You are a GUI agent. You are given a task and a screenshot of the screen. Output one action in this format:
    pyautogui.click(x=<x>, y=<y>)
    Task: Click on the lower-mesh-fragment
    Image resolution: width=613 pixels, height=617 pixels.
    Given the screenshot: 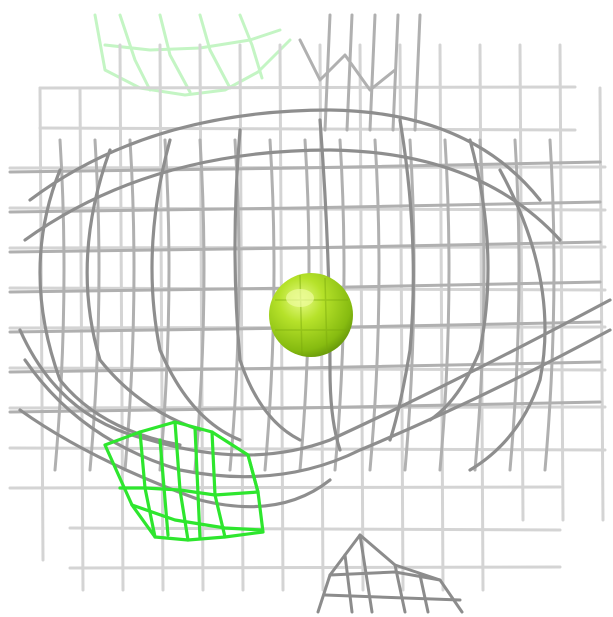 What is the action you would take?
    pyautogui.click(x=390, y=573)
    